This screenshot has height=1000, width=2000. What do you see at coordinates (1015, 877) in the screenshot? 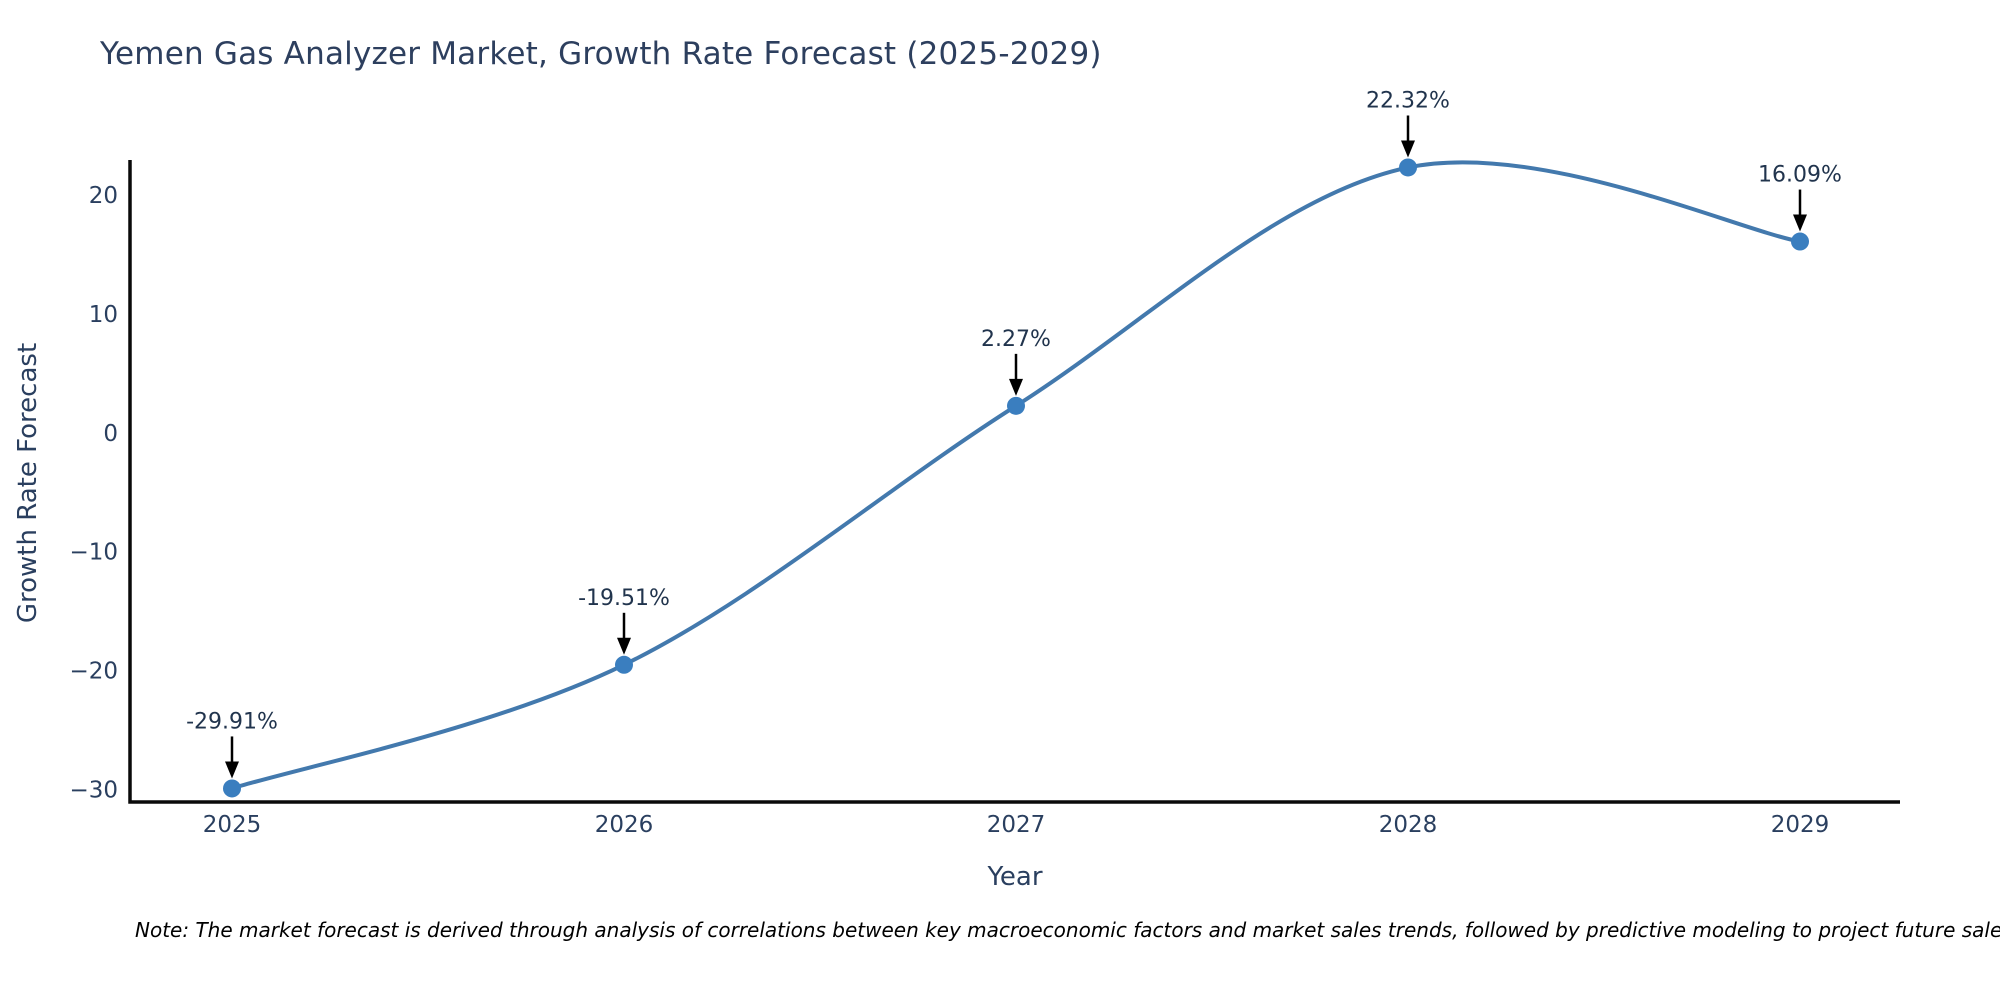
I see `x-axis-title: Year` at bounding box center [1015, 877].